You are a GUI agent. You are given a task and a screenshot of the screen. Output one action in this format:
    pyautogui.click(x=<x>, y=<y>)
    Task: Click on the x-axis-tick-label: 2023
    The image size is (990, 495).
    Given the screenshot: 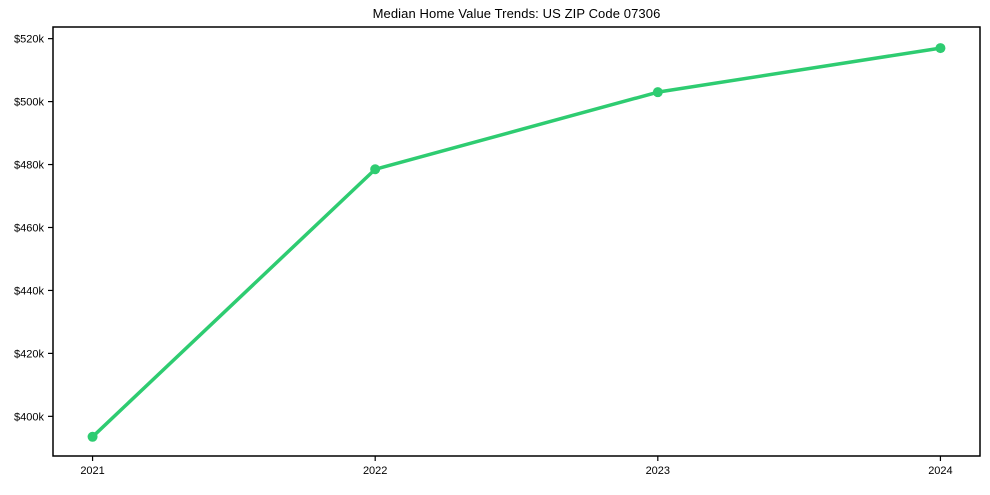 What is the action you would take?
    pyautogui.click(x=658, y=471)
    